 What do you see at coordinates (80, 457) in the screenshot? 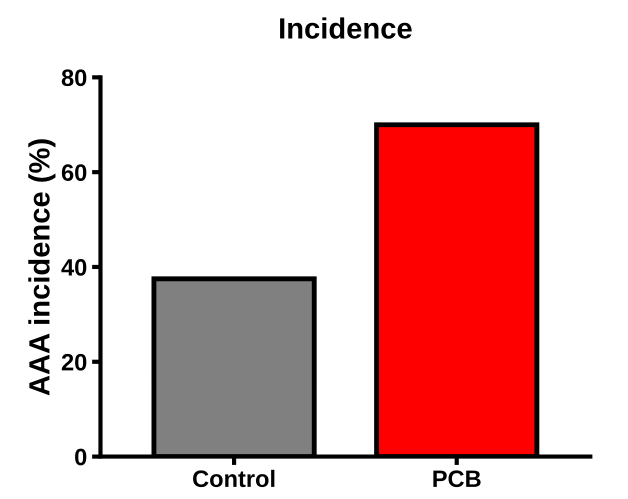
I see `y-tick-label: 0` at bounding box center [80, 457].